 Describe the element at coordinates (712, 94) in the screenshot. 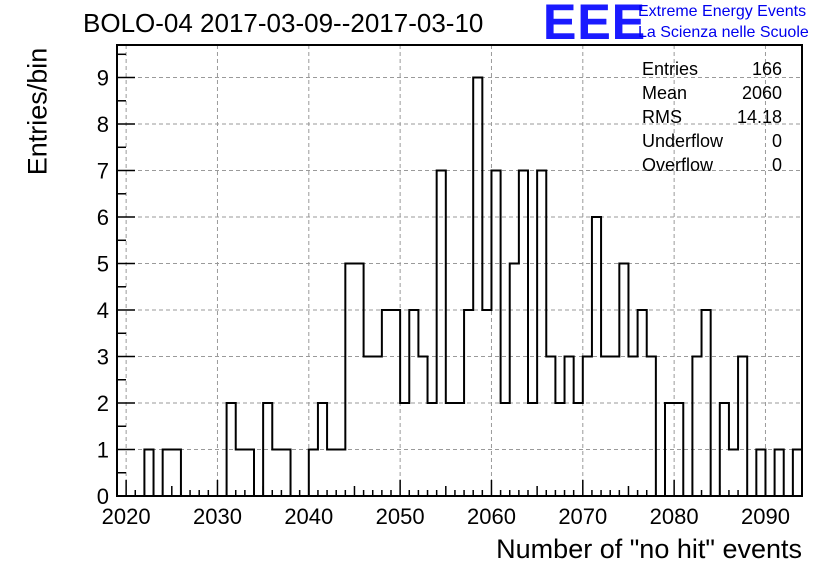

I see `stat-row-mean: Mean 2060` at that location.